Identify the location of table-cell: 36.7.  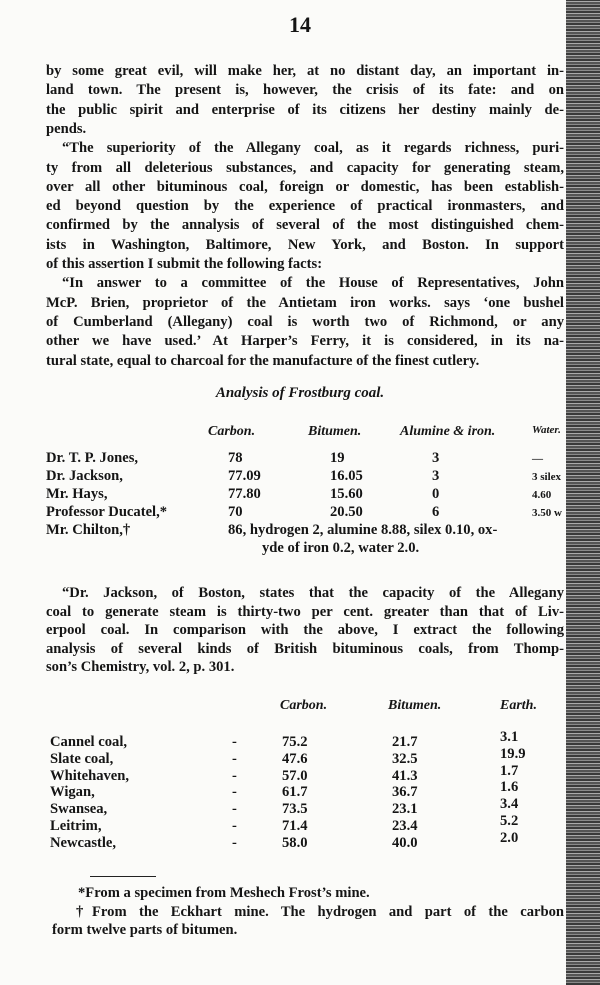
(405, 792).